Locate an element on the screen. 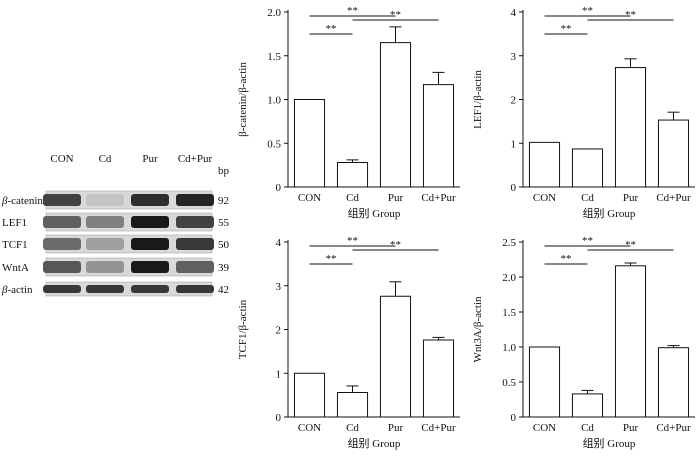  blot-row-label: TCF1 is located at coordinates (15, 245).